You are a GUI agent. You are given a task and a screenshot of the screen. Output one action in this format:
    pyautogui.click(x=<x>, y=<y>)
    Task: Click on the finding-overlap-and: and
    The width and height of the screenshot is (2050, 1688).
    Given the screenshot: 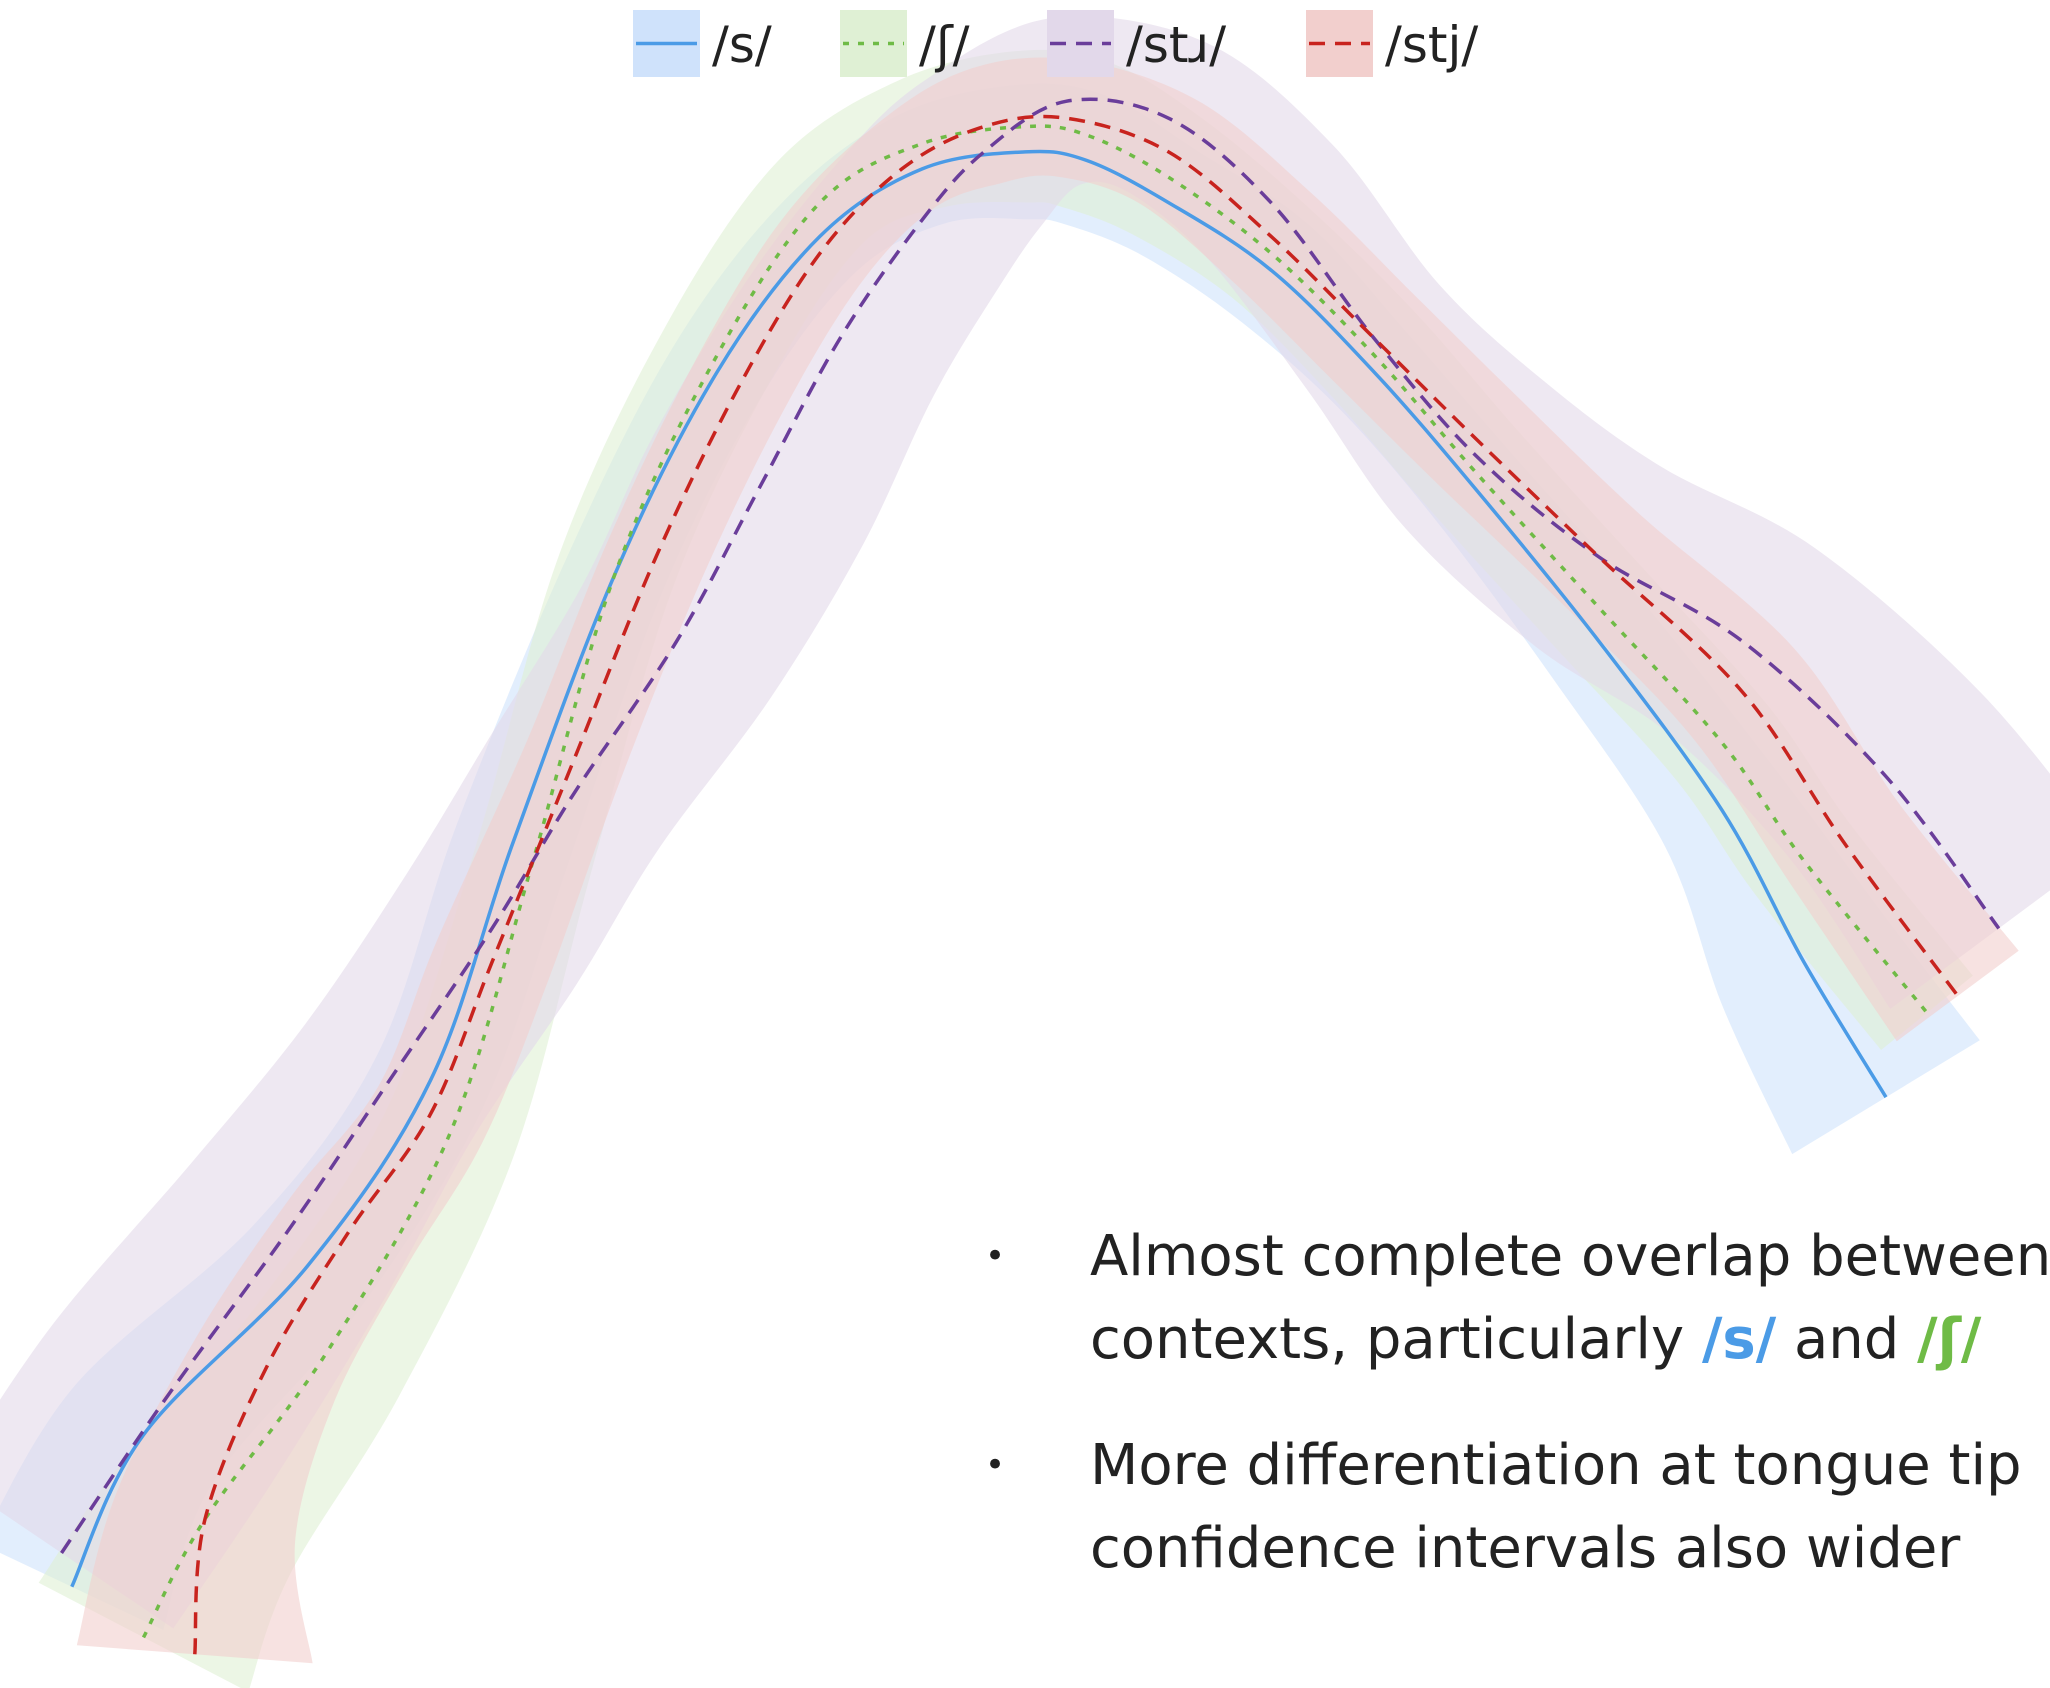 What is the action you would take?
    pyautogui.click(x=1847, y=1339)
    